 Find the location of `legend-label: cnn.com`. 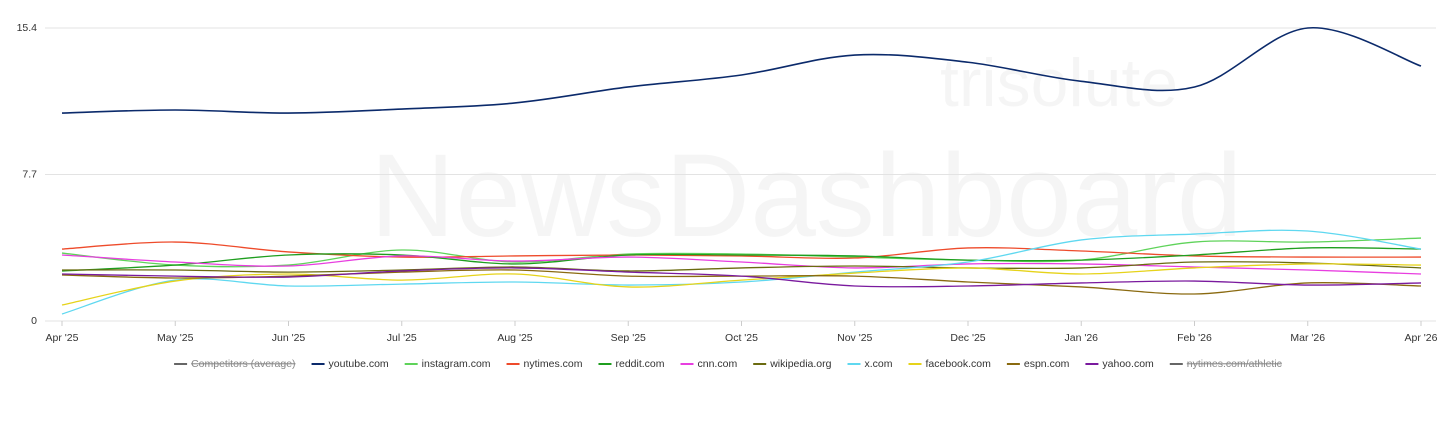

legend-label: cnn.com is located at coordinates (718, 364).